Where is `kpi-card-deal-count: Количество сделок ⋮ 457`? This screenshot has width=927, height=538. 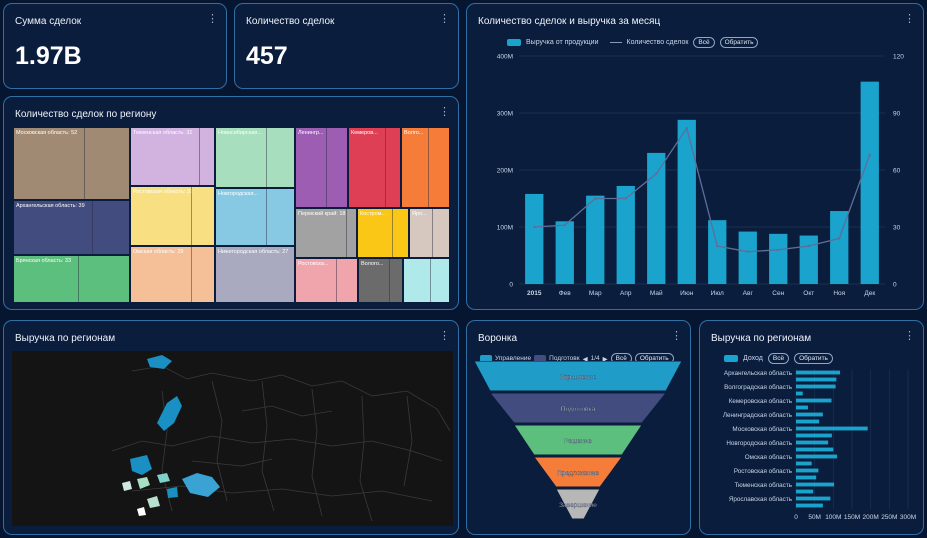 kpi-card-deal-count: Количество сделок ⋮ 457 is located at coordinates (346, 46).